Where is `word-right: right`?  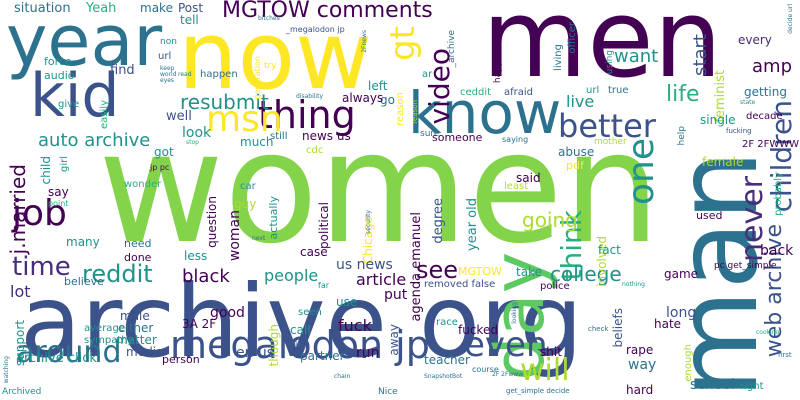
word-right: right is located at coordinates (752, 386).